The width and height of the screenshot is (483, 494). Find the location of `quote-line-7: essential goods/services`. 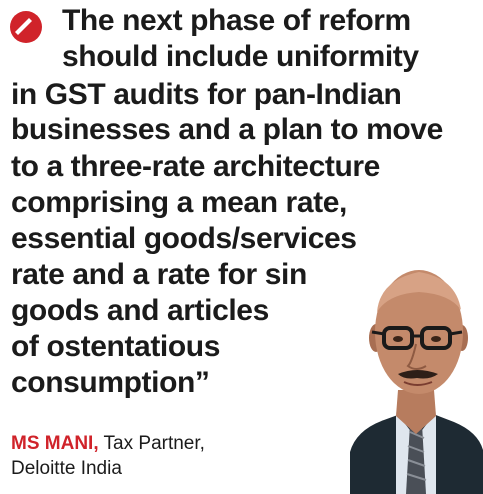

quote-line-7: essential goods/services is located at coordinates (184, 238).